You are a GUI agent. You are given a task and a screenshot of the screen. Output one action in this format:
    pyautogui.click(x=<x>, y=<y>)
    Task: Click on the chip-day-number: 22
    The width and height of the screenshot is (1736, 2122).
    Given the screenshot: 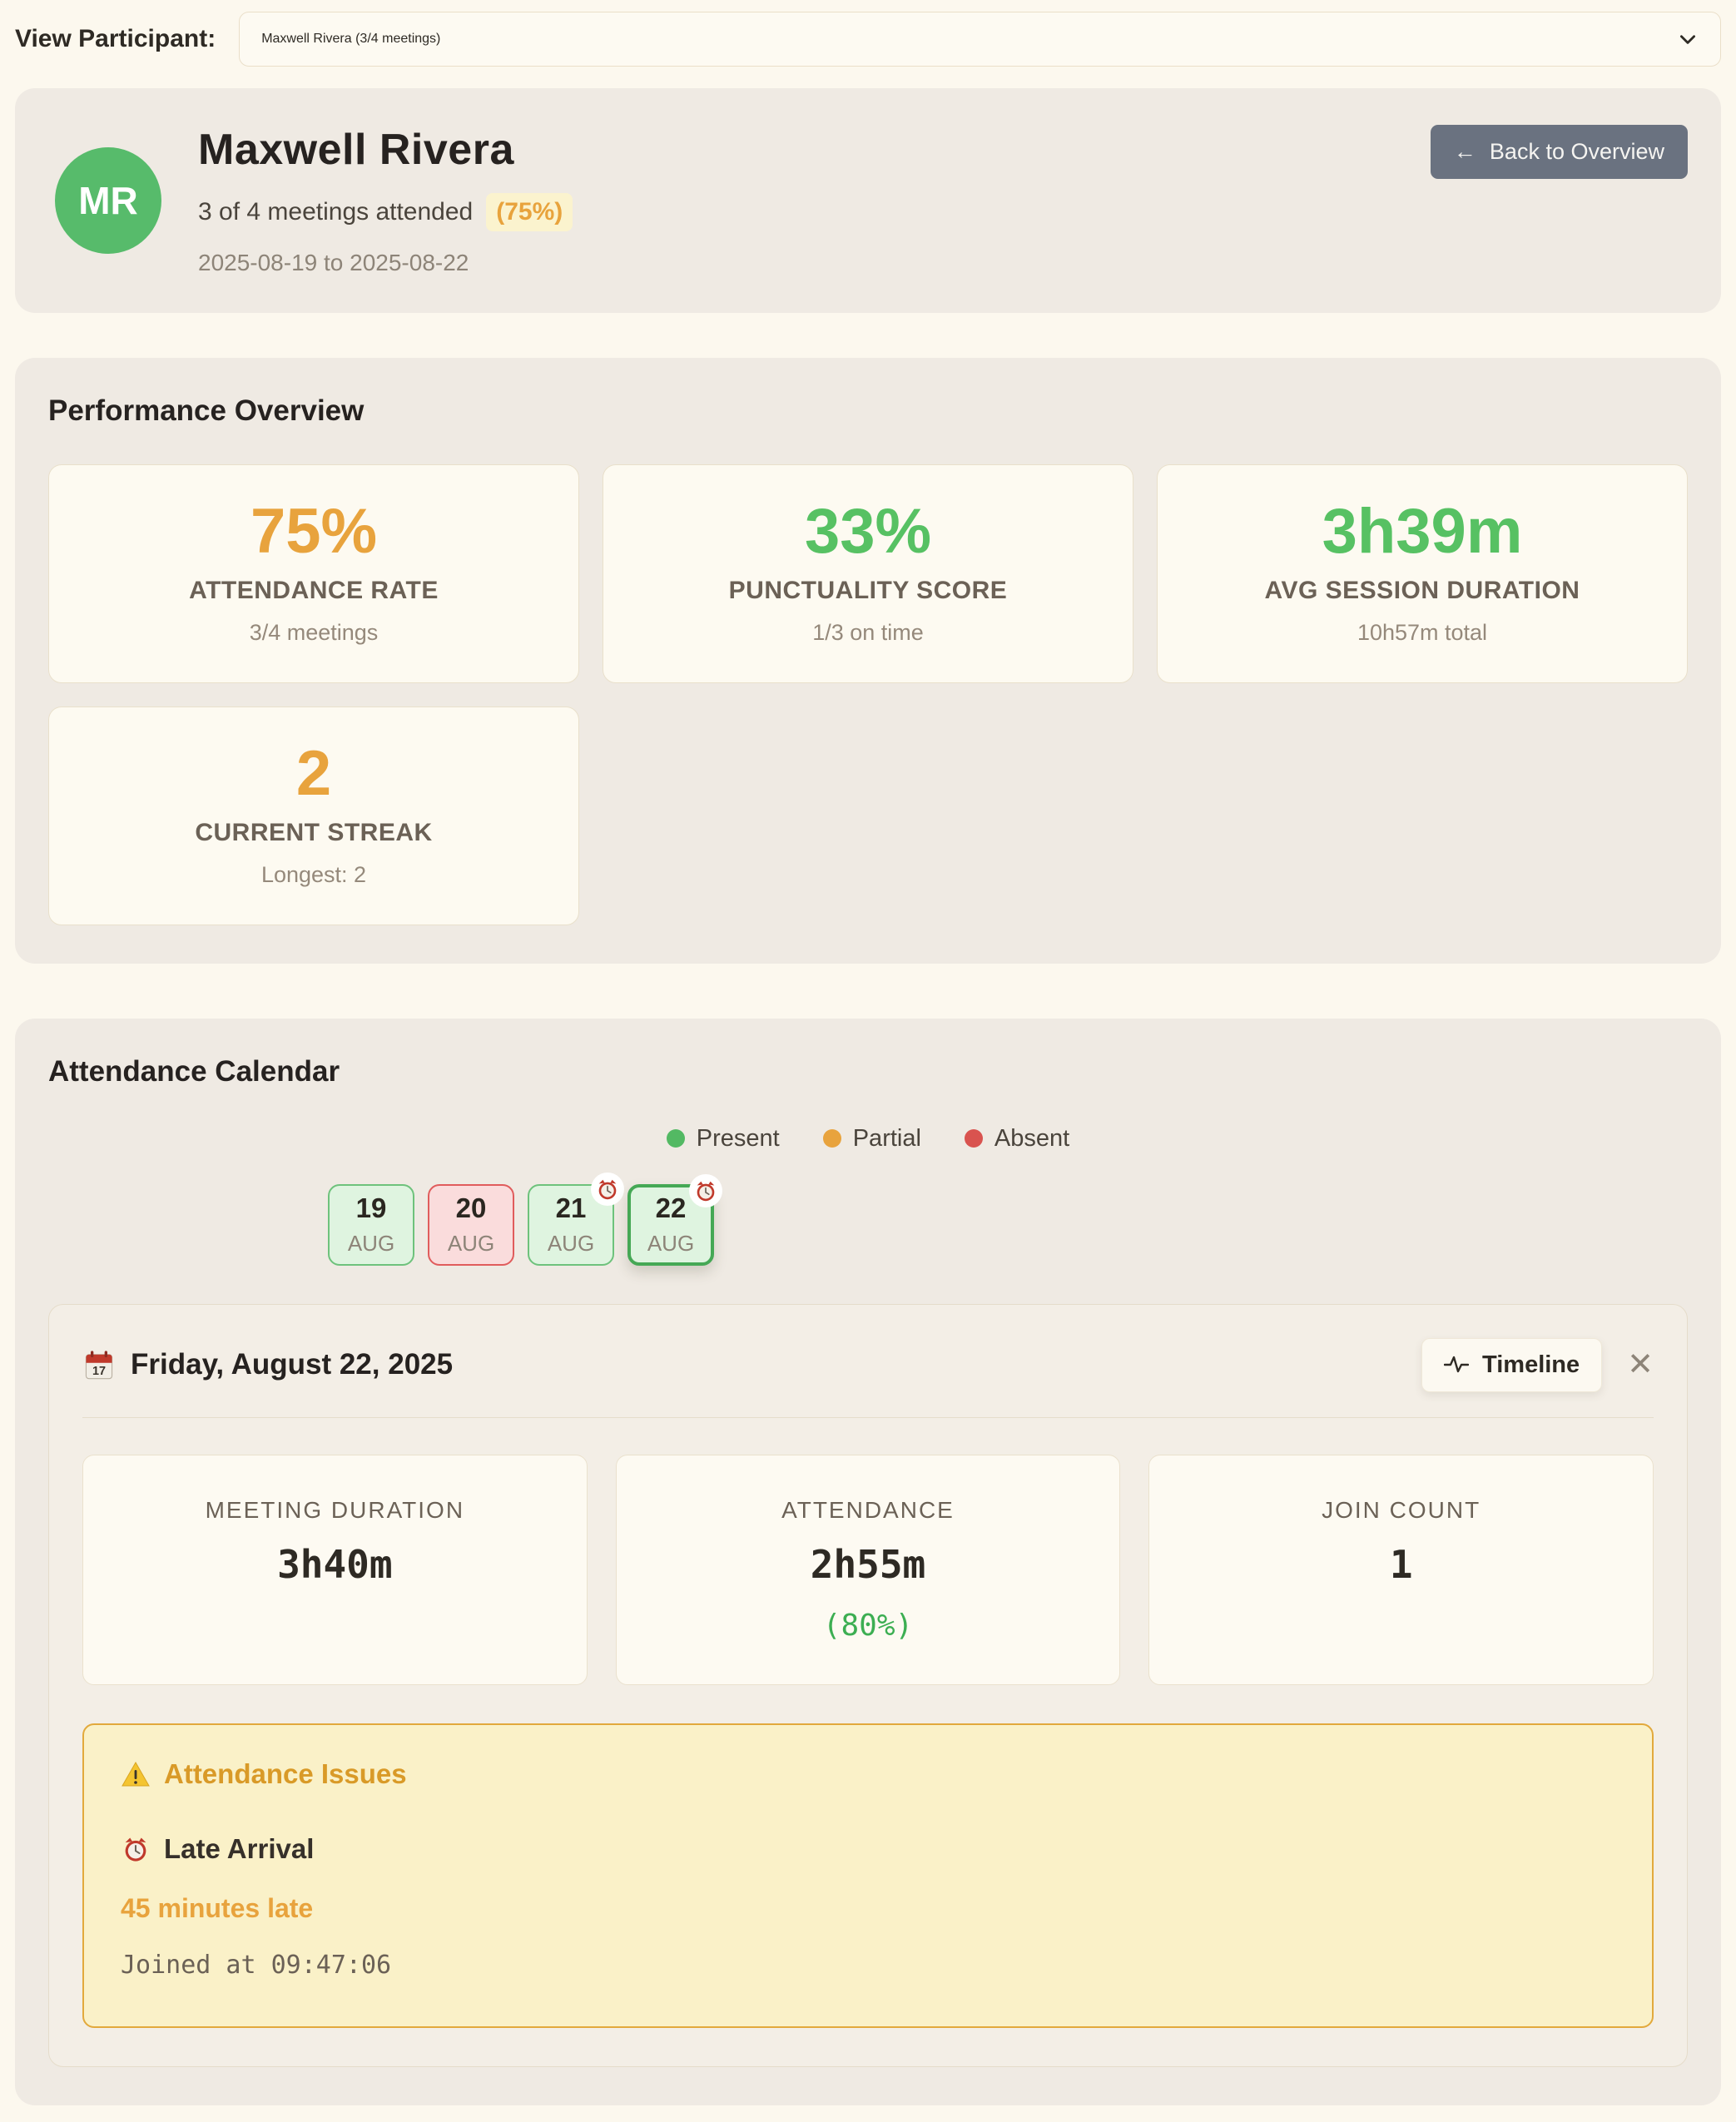 What is the action you would take?
    pyautogui.click(x=671, y=1208)
    